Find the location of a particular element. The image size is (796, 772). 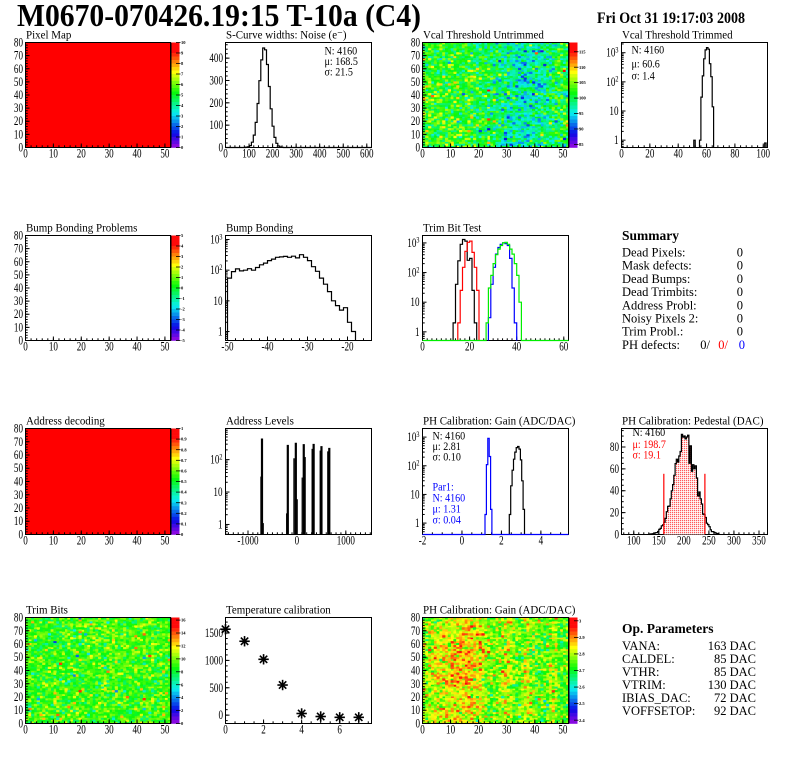

svg-text: Summary is located at coordinates (650, 235).